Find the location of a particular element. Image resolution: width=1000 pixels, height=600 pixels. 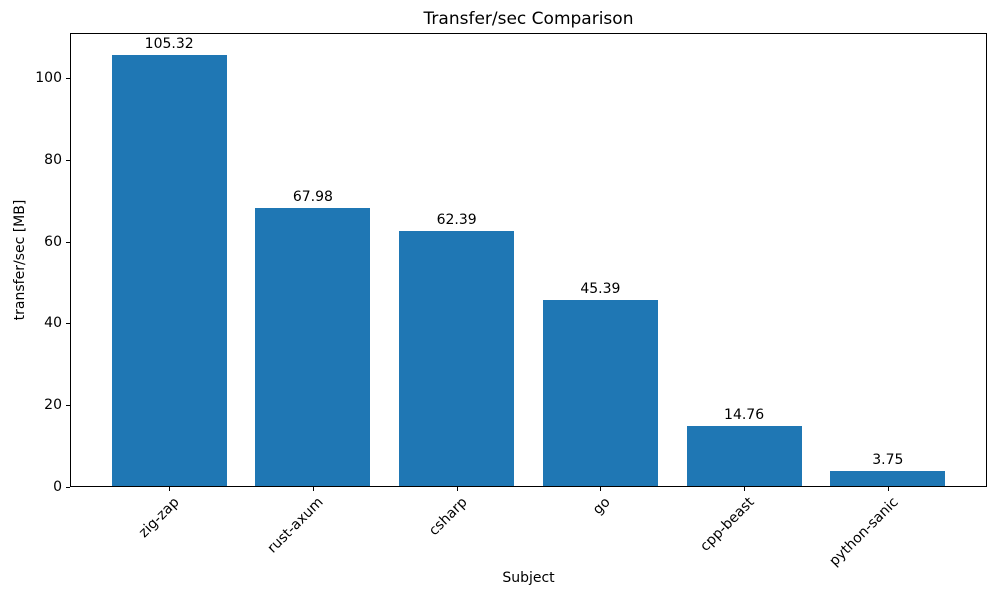

bar-zig-zap is located at coordinates (169, 270).